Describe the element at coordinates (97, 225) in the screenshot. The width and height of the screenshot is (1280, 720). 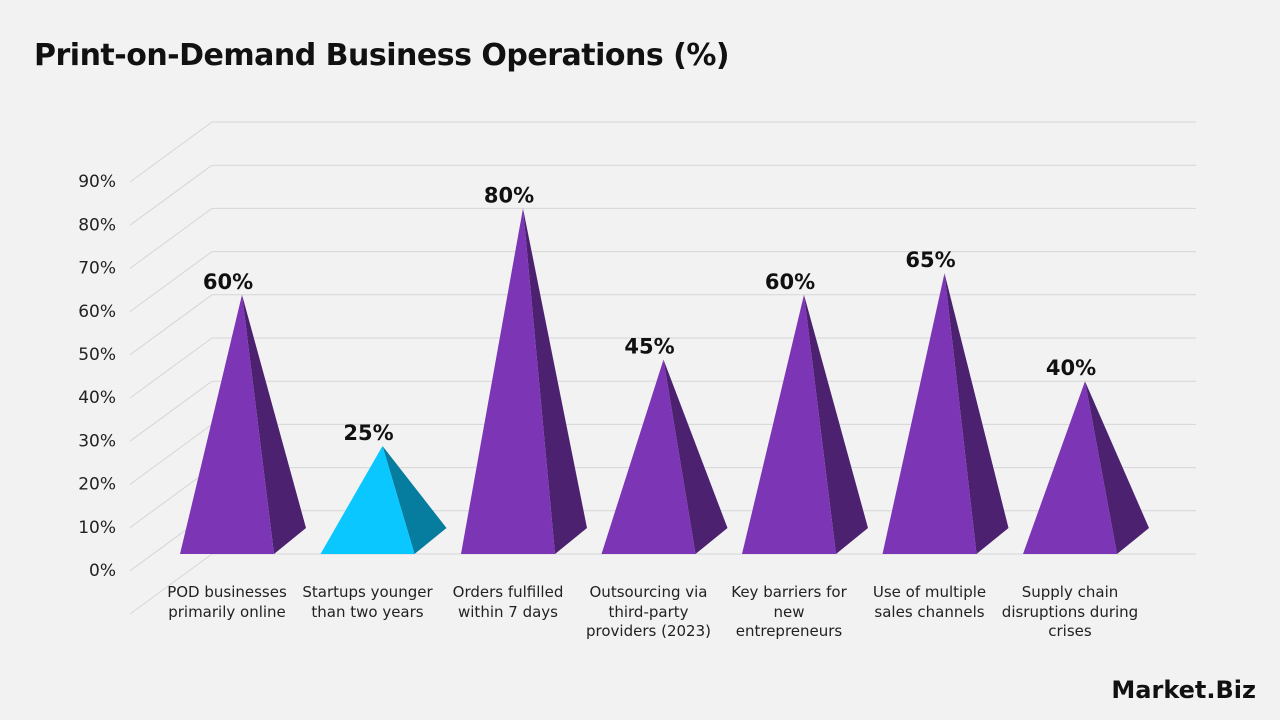
I see `y-tick-label: 80%` at that location.